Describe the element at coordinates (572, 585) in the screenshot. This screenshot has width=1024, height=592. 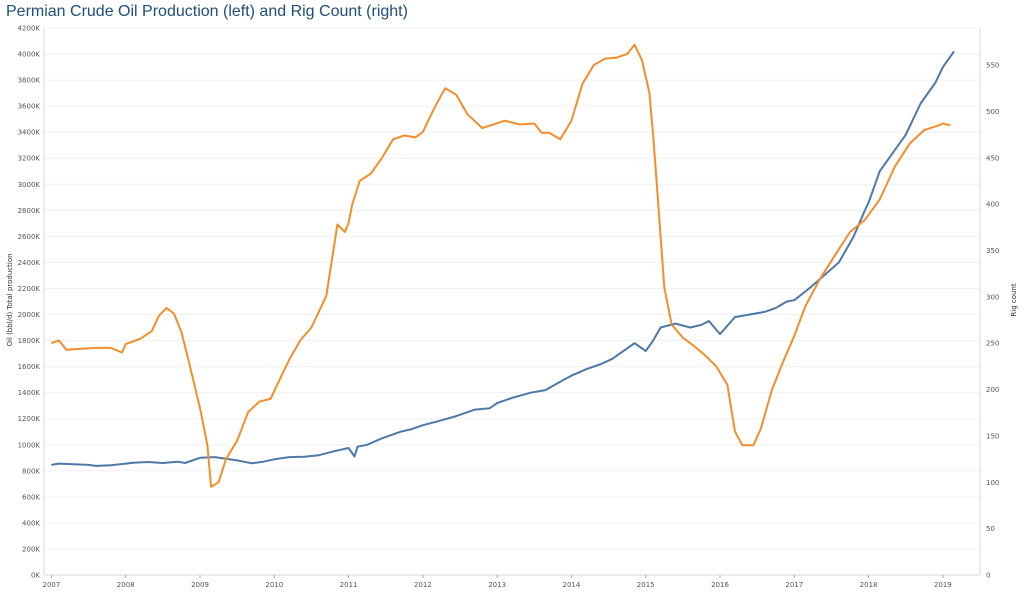
I see `x-tick-label: 2014` at that location.